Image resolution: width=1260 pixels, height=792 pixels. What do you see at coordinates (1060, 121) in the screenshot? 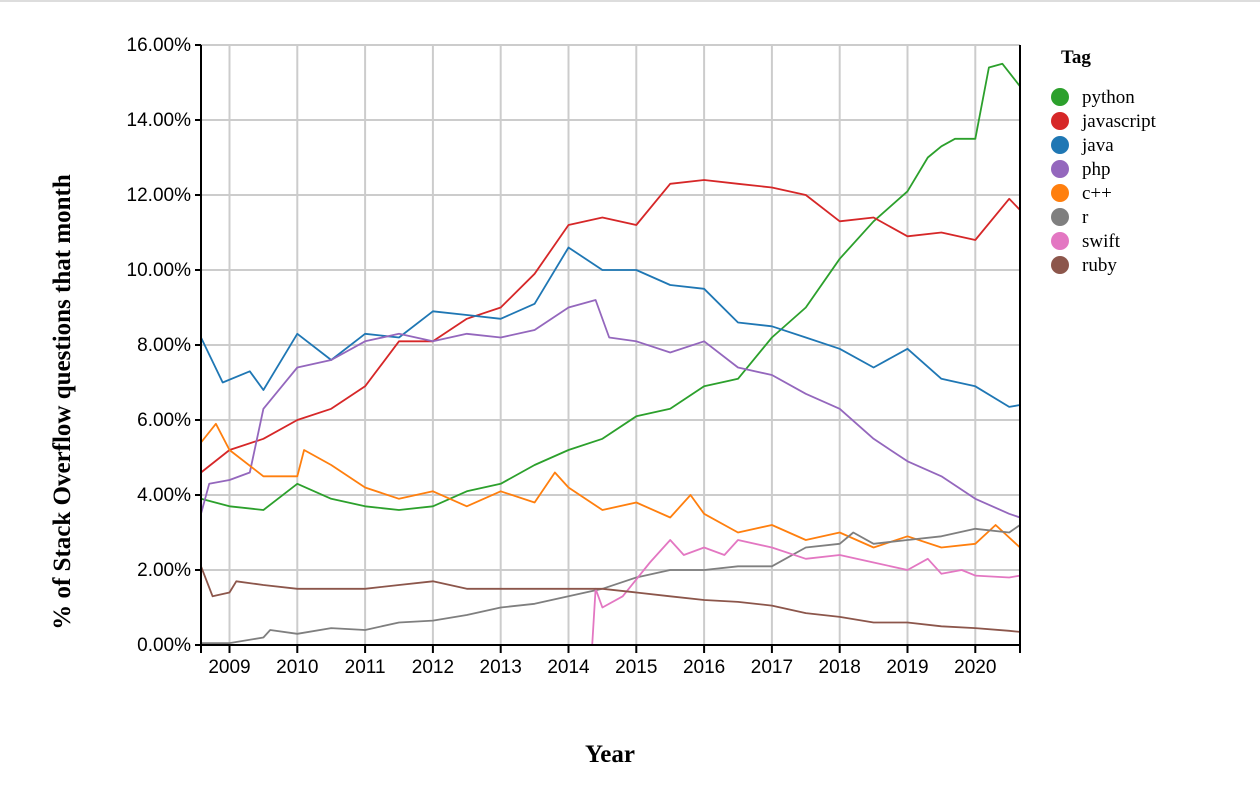
I see `legend-swatch-javascript` at bounding box center [1060, 121].